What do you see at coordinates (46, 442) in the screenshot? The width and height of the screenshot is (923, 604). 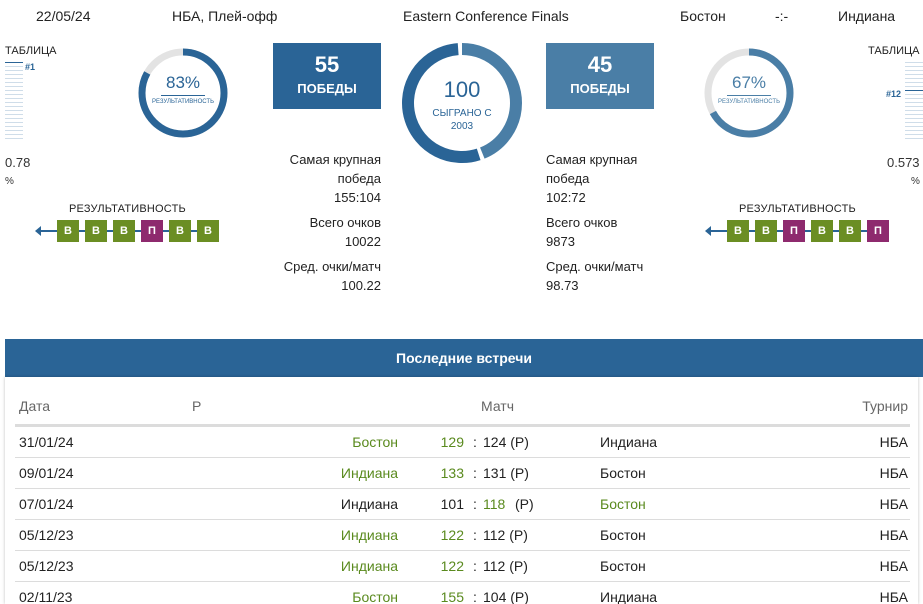 I see `row-date: 31/01/24` at bounding box center [46, 442].